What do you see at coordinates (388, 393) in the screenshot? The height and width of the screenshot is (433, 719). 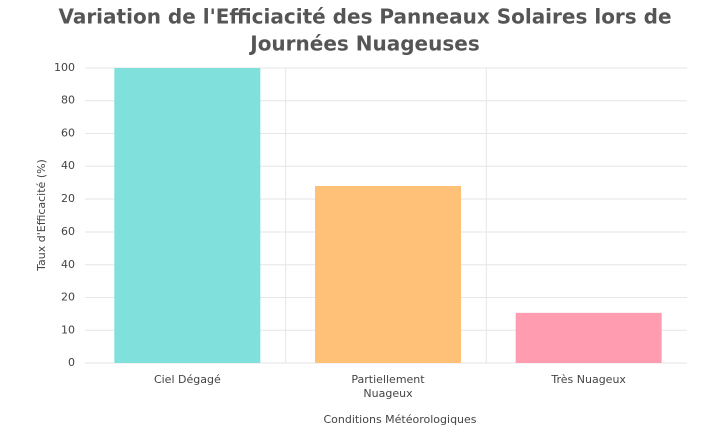 I see `x-tick-label: Nuageux` at bounding box center [388, 393].